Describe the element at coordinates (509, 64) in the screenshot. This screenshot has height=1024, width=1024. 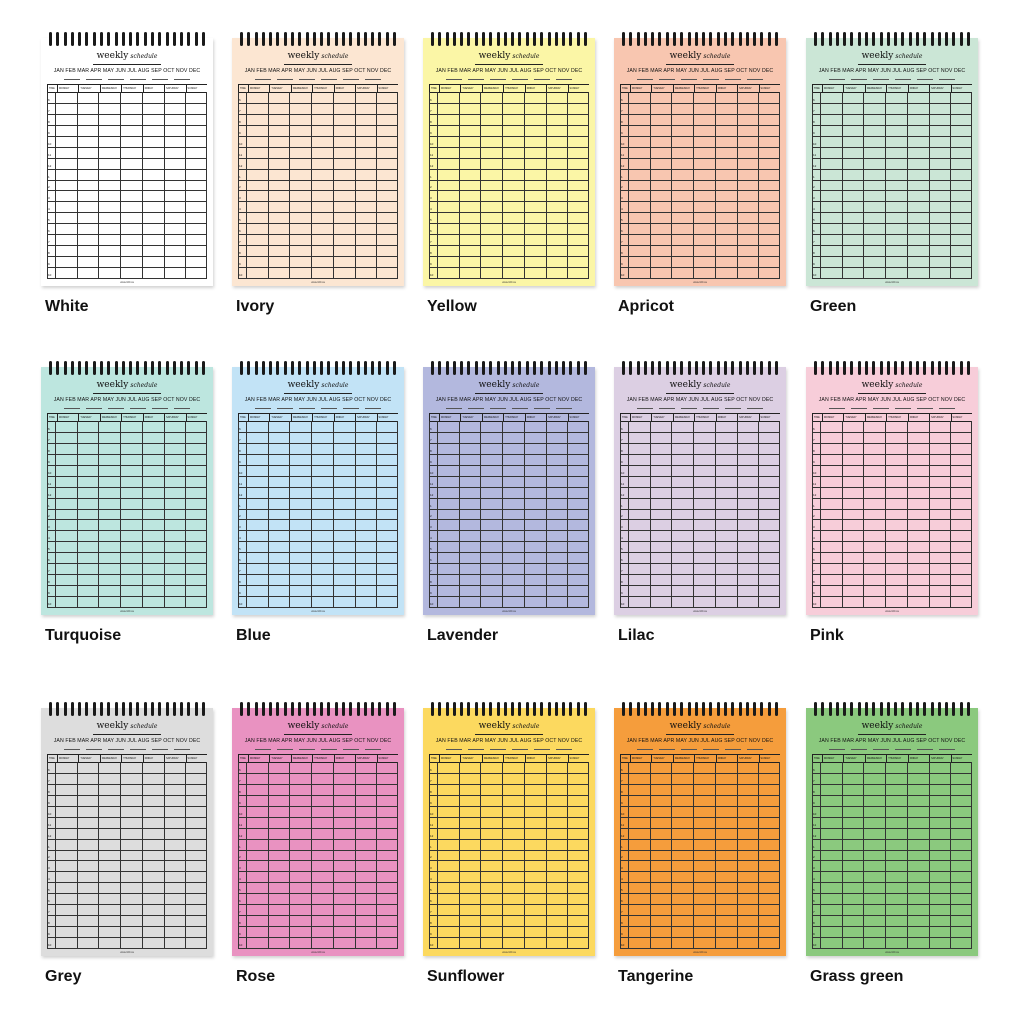
I see `title-underline` at that location.